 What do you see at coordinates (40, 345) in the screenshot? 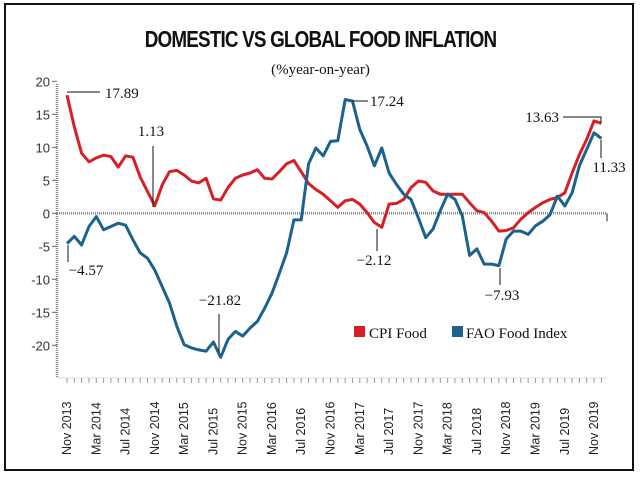
I see `y-tick-label: -20` at bounding box center [40, 345].